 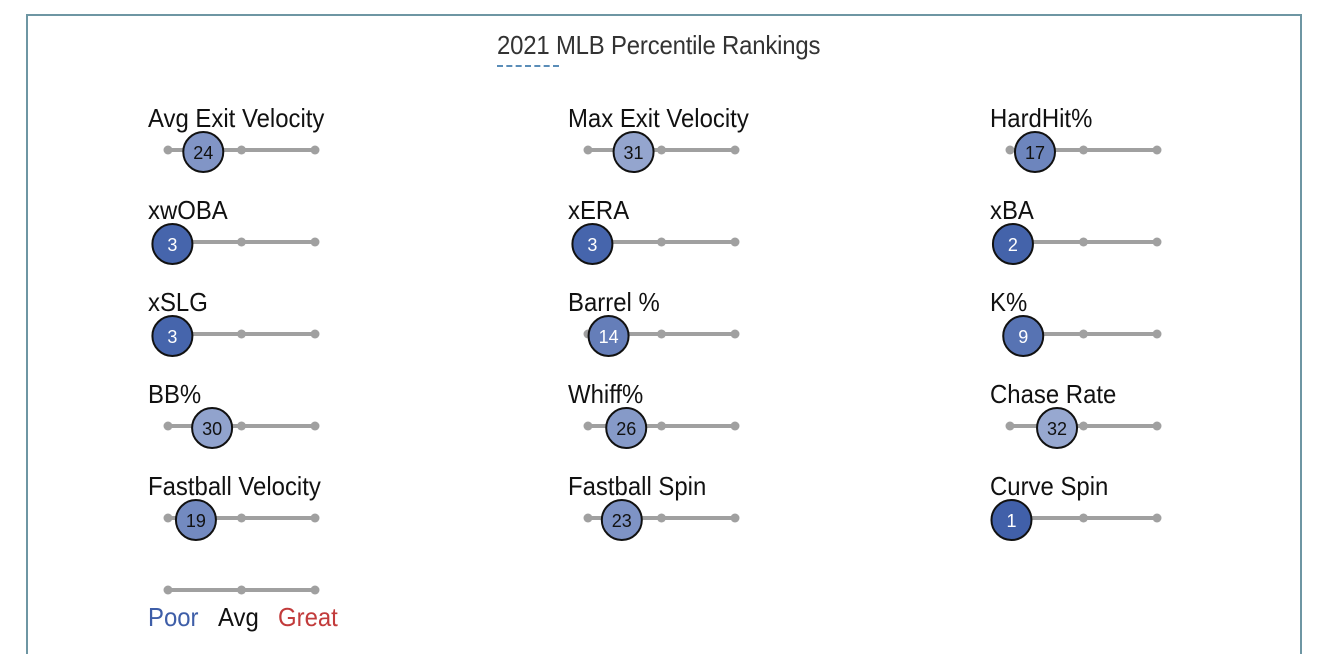 I want to click on marker-value-xera: 3, so click(x=592, y=245).